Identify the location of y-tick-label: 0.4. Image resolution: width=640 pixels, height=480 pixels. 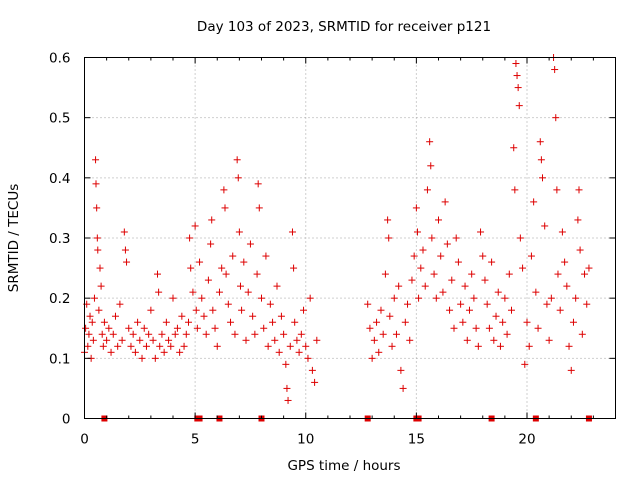
(59, 179).